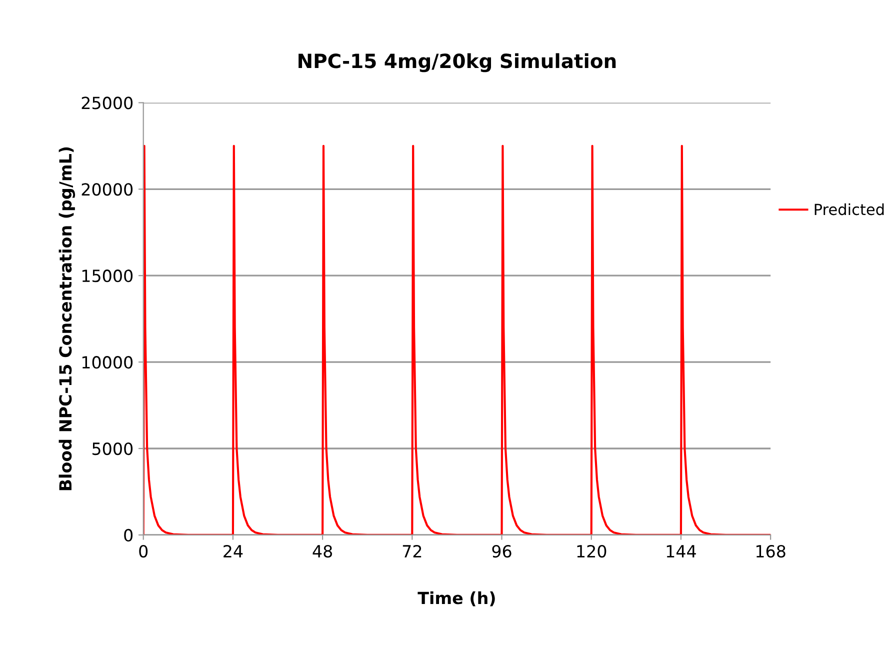  Describe the element at coordinates (457, 62) in the screenshot. I see `chart-title: NPC-15 4mg/20kg Simulation` at that location.